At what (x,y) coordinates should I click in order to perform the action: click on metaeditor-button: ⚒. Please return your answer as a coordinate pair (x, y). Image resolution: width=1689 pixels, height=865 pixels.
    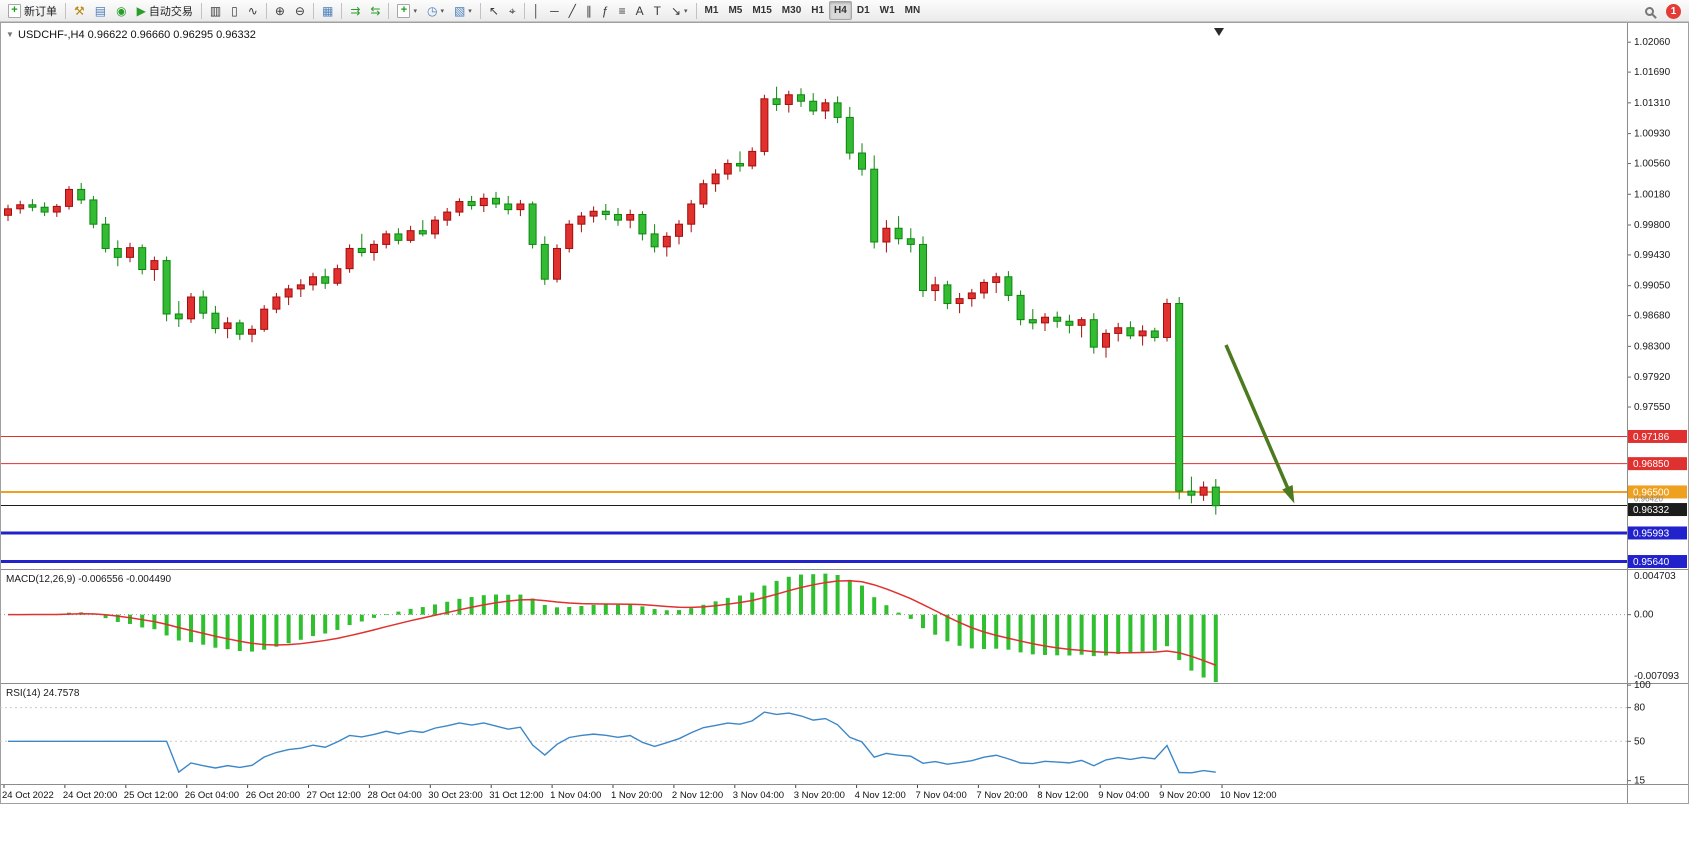
    Looking at the image, I should click on (79, 10).